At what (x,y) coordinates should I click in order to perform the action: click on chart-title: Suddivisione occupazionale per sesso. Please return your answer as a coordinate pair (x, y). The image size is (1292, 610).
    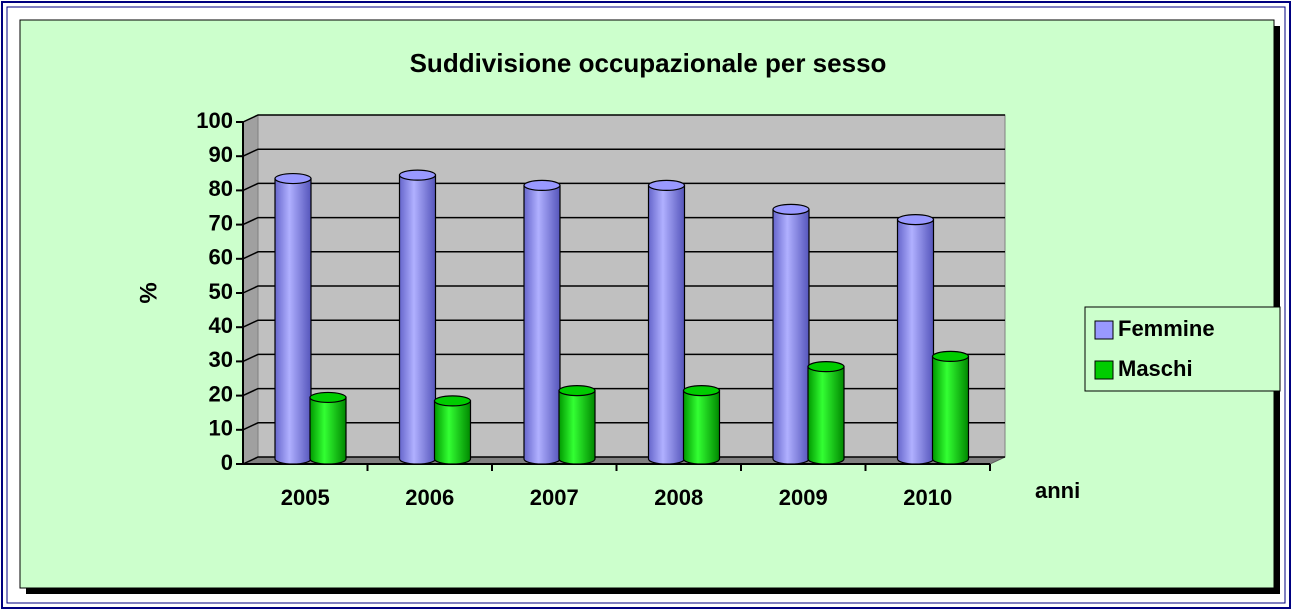
    Looking at the image, I should click on (648, 63).